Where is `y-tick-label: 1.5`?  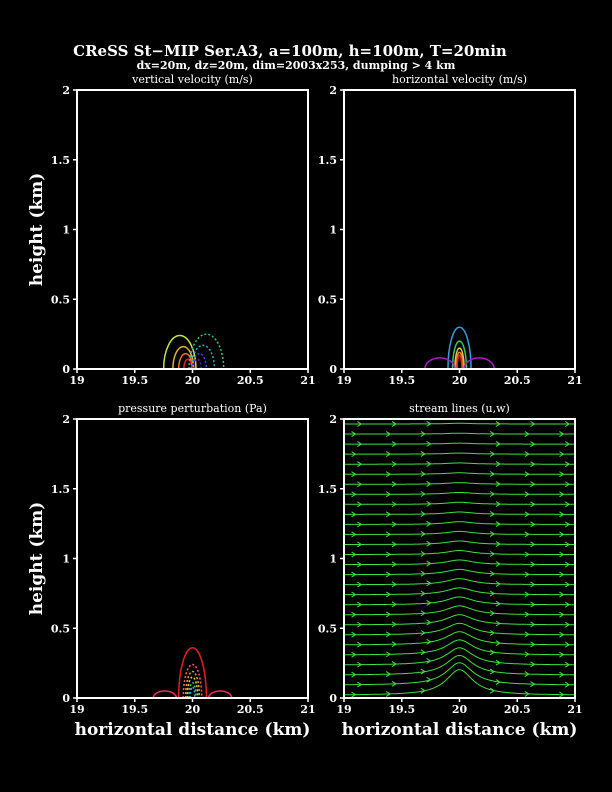
y-tick-label: 1.5 is located at coordinates (327, 489).